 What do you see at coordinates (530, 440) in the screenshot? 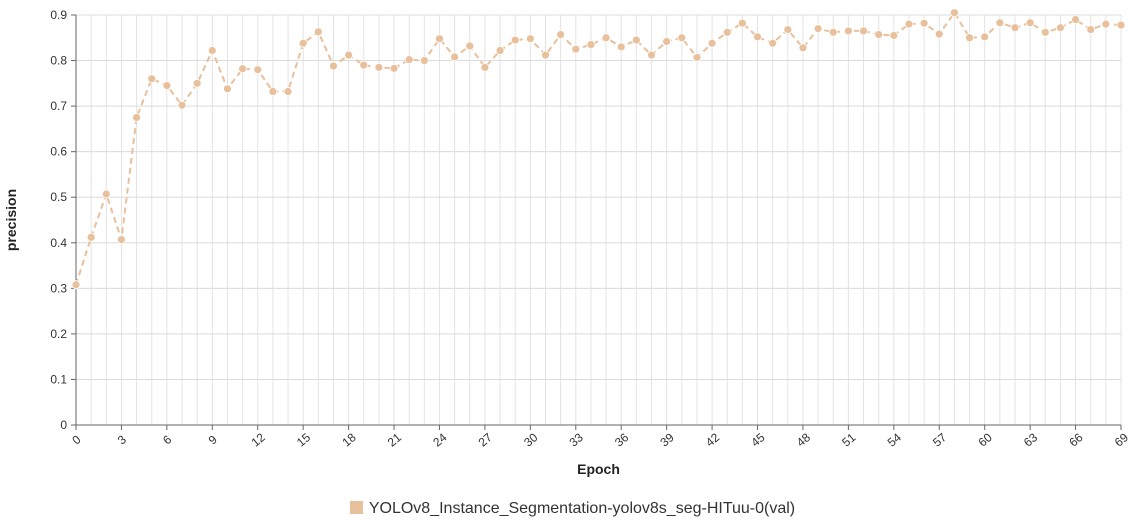
I see `x-tick-label: 30` at bounding box center [530, 440].